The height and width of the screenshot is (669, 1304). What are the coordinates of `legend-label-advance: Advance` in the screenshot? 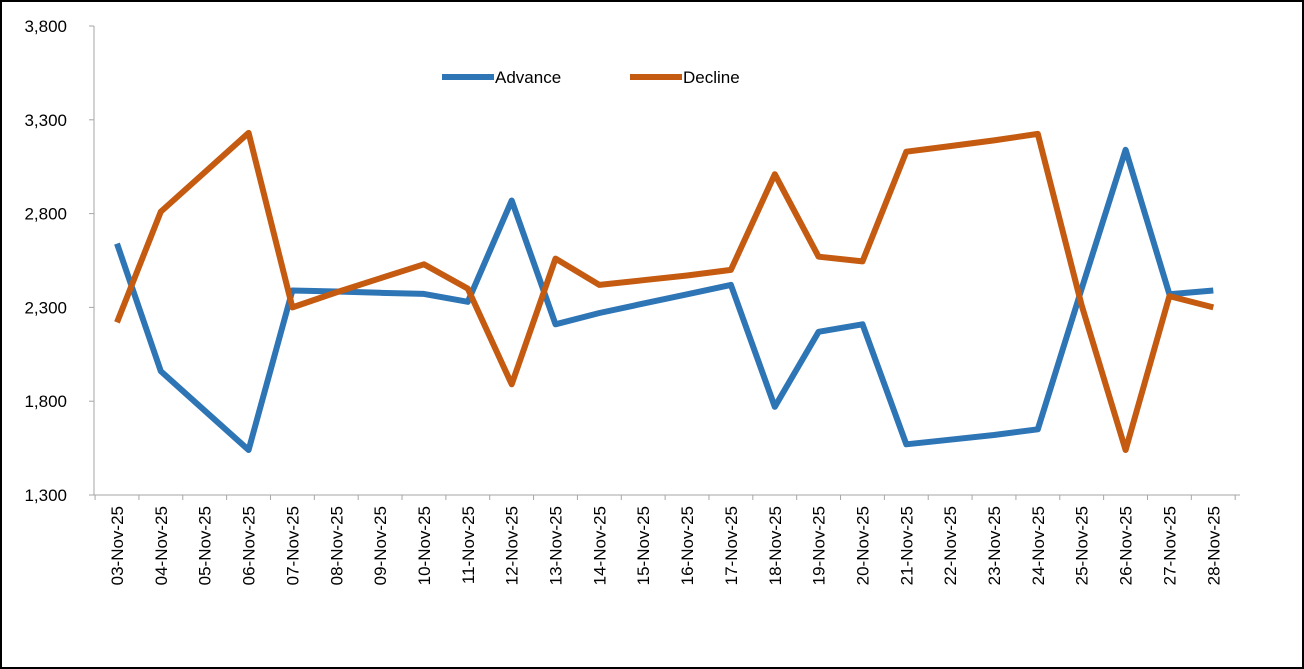 It's located at (528, 77).